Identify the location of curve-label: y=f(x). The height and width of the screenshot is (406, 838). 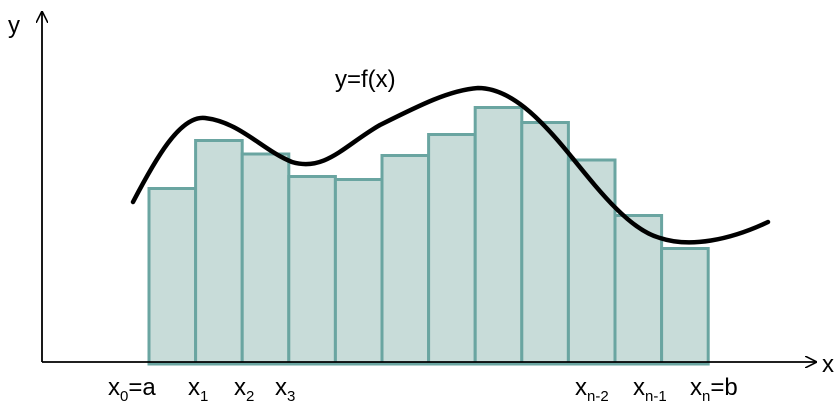
(365, 79).